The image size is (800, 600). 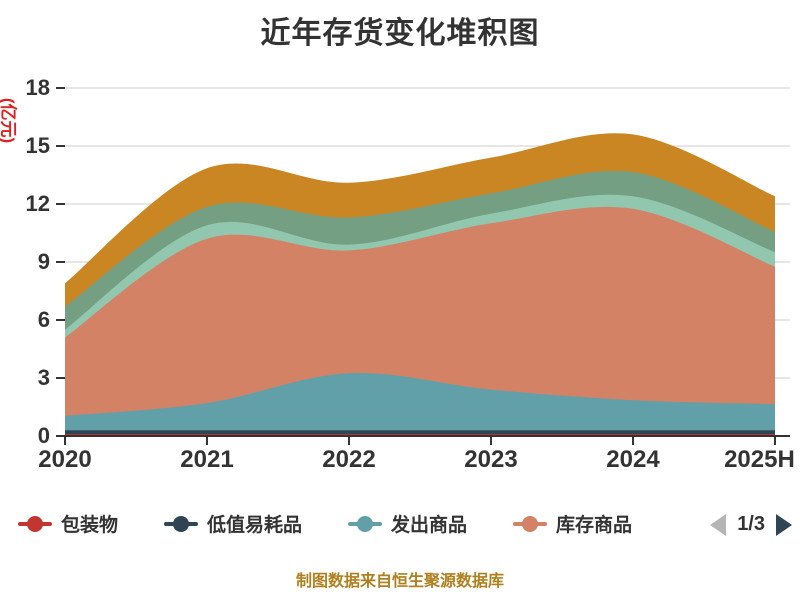 What do you see at coordinates (400, 33) in the screenshot?
I see `chart-title: 近年存货变化堆积图` at bounding box center [400, 33].